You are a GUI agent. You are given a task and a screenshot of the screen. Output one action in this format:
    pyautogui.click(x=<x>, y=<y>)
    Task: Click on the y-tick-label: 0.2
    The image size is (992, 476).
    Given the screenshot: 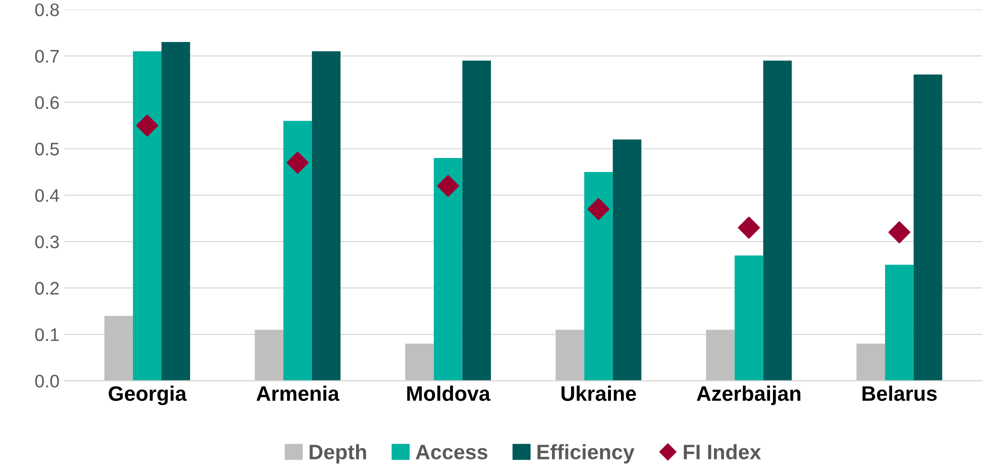 What is the action you would take?
    pyautogui.click(x=47, y=288)
    